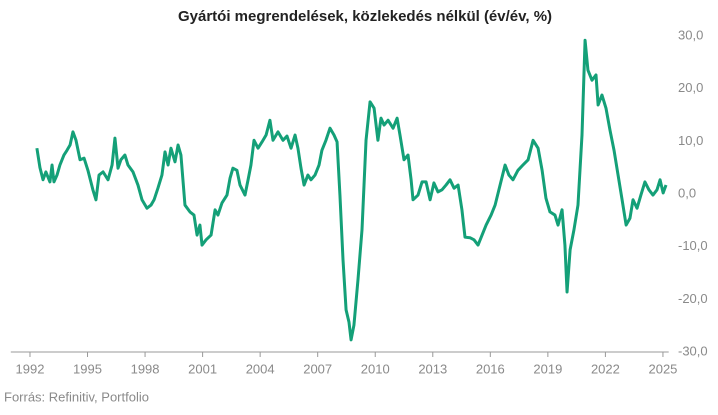  Describe the element at coordinates (693, 350) in the screenshot. I see `y-tick-label: -30,0` at that location.